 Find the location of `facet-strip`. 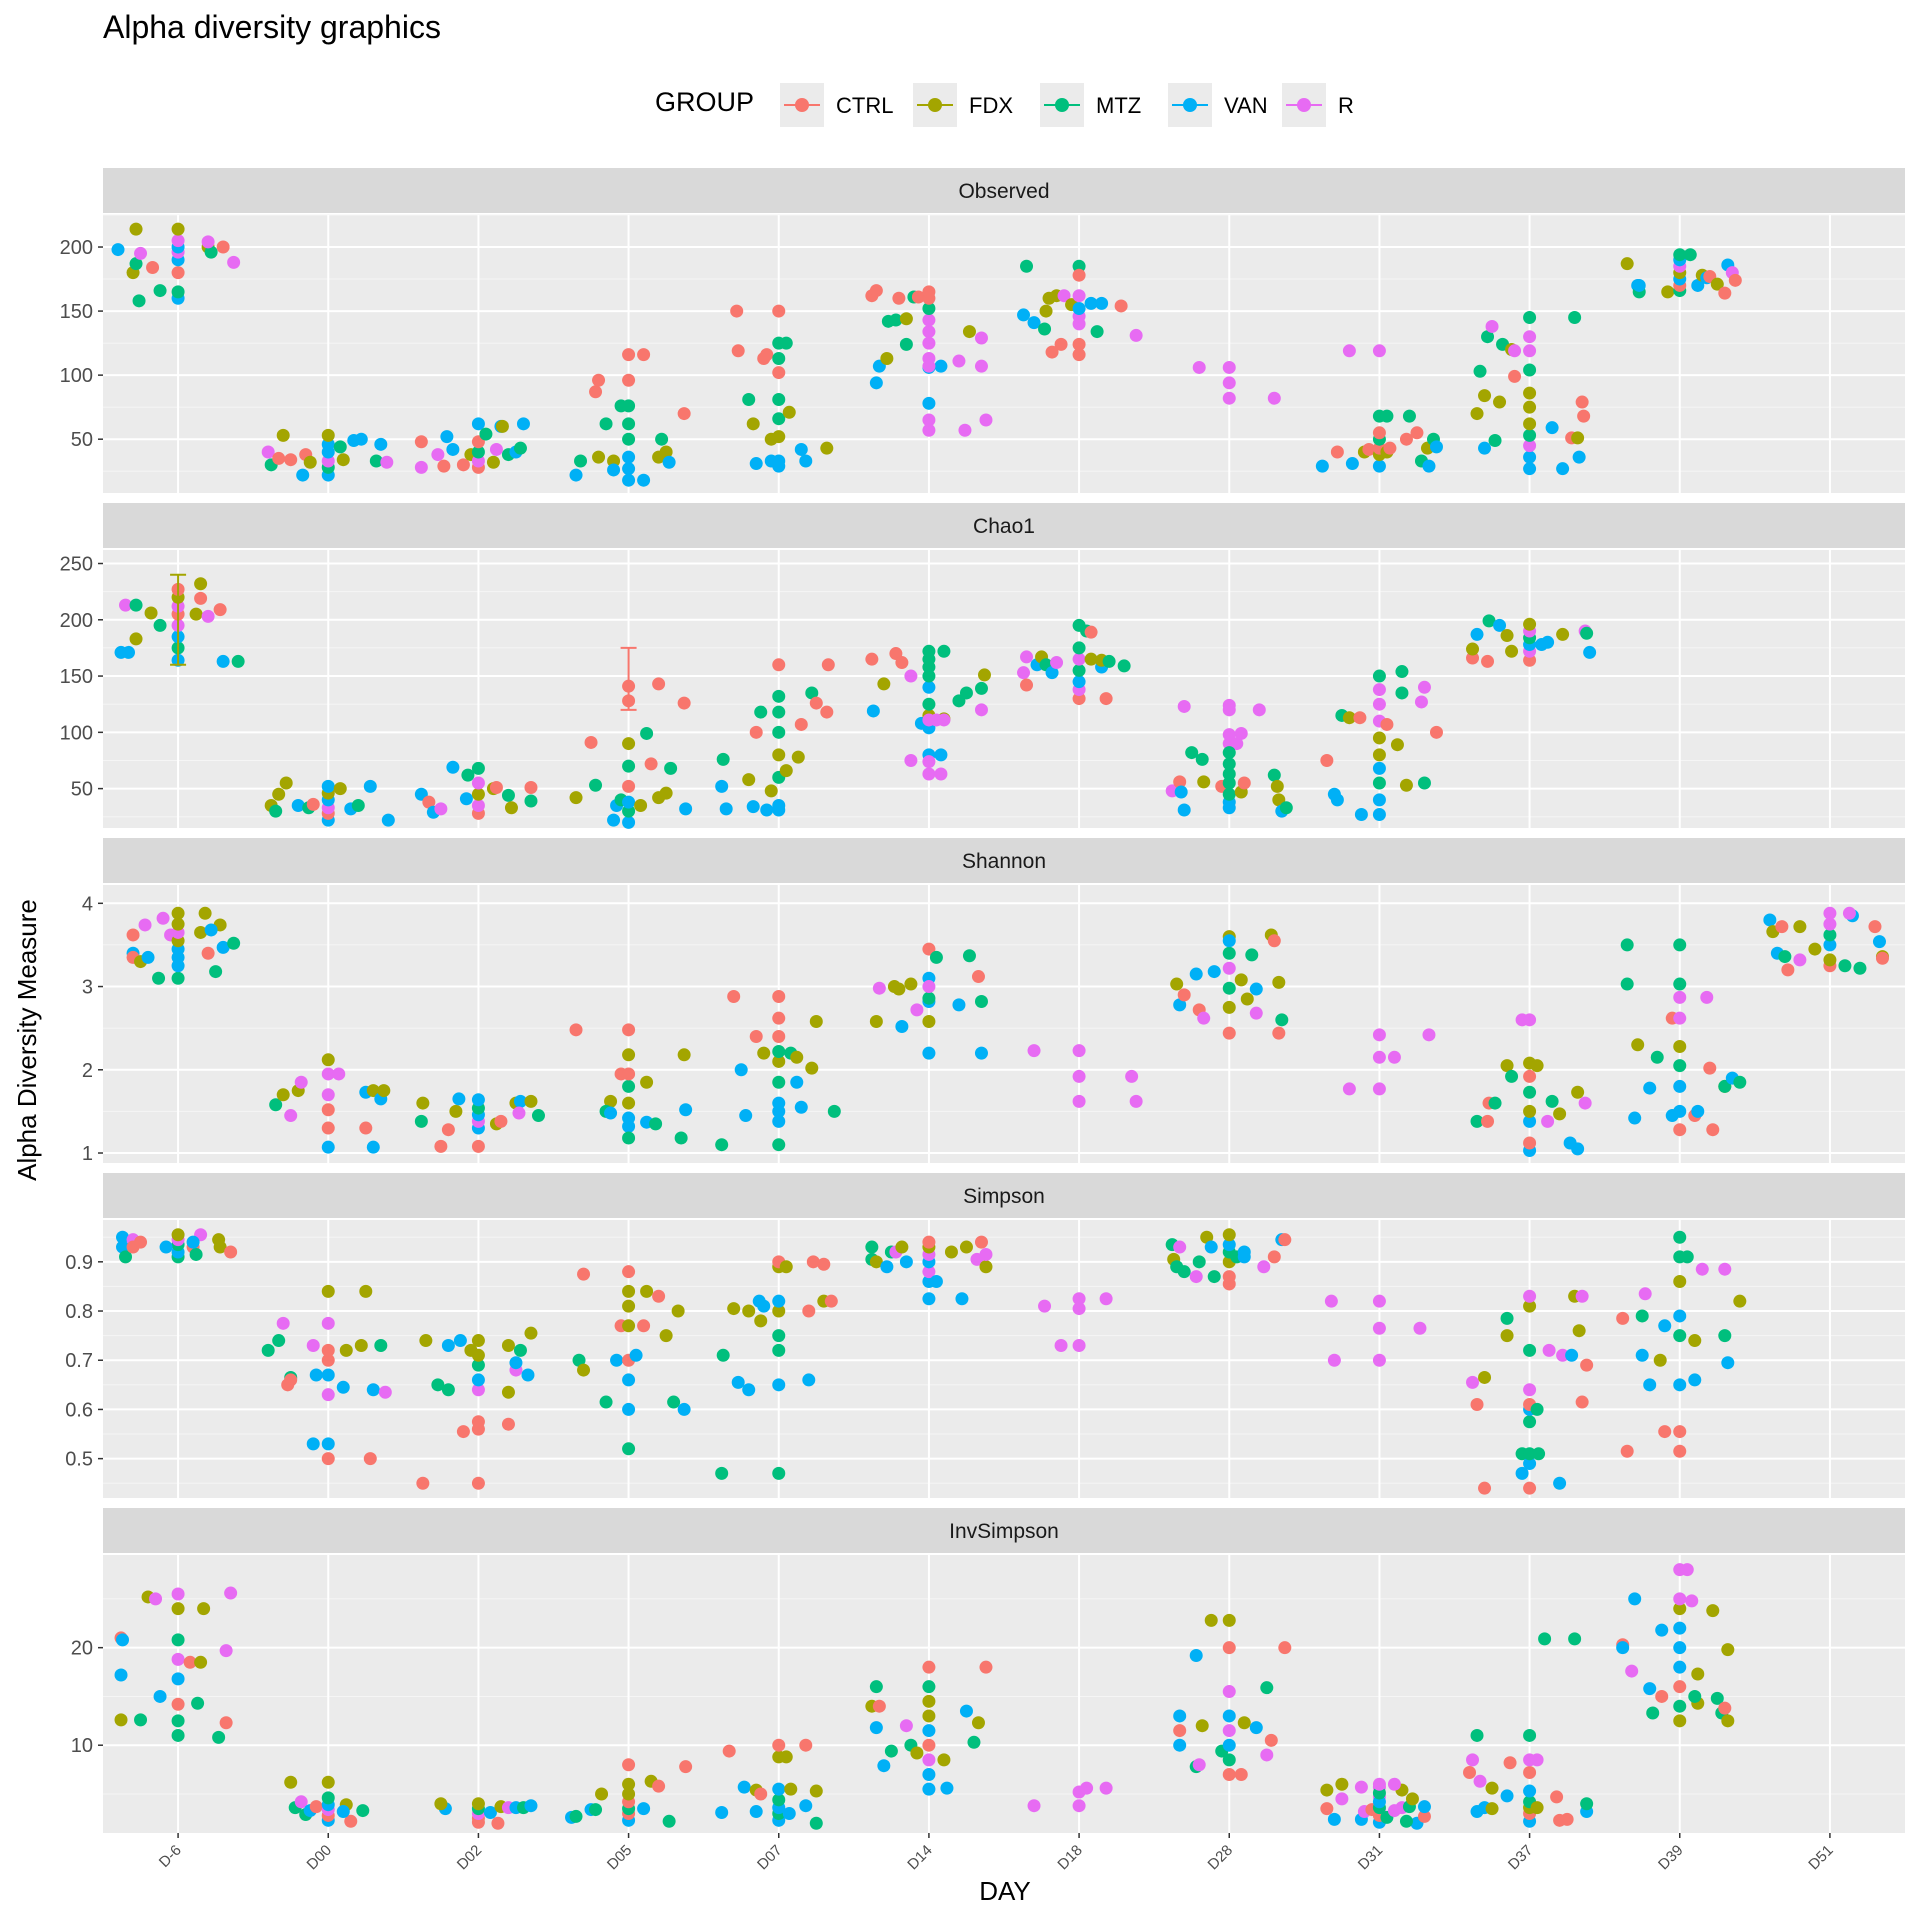

facet-strip is located at coordinates (1004, 1530).